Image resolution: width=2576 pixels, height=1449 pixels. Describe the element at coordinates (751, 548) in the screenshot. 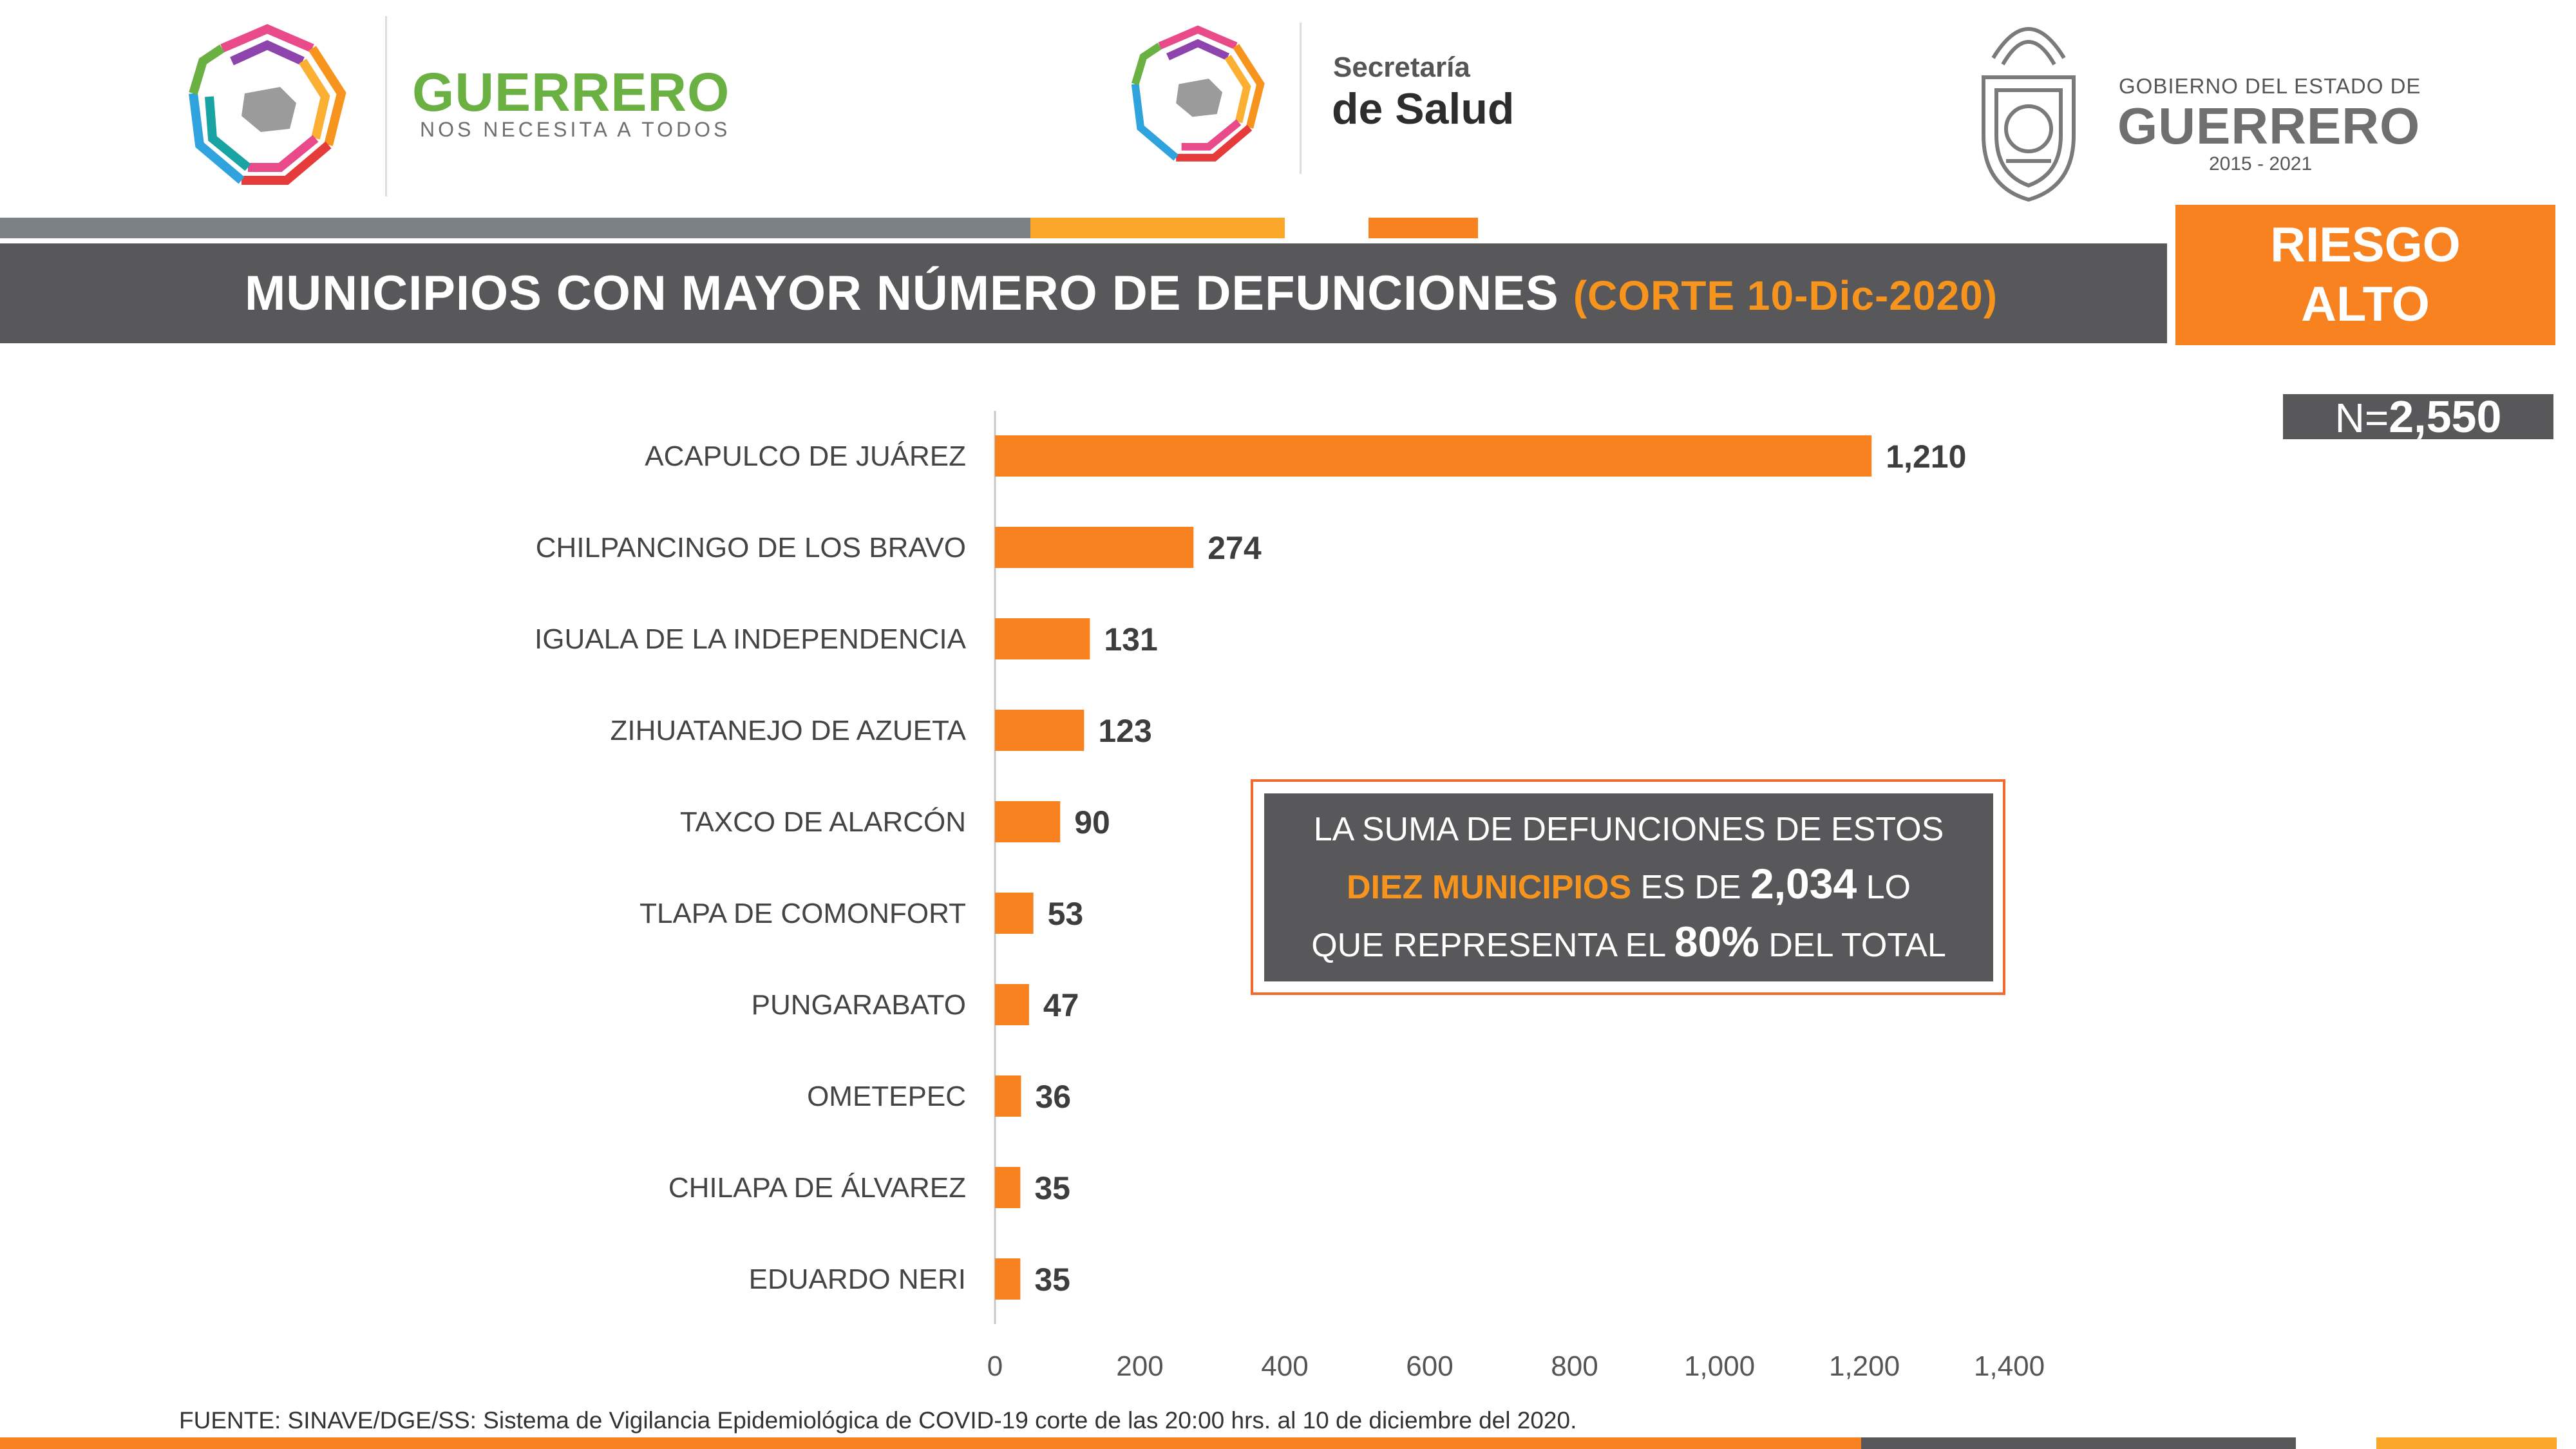

I see `category-label: CHILPANCINGO DE LOS BRAVO` at that location.